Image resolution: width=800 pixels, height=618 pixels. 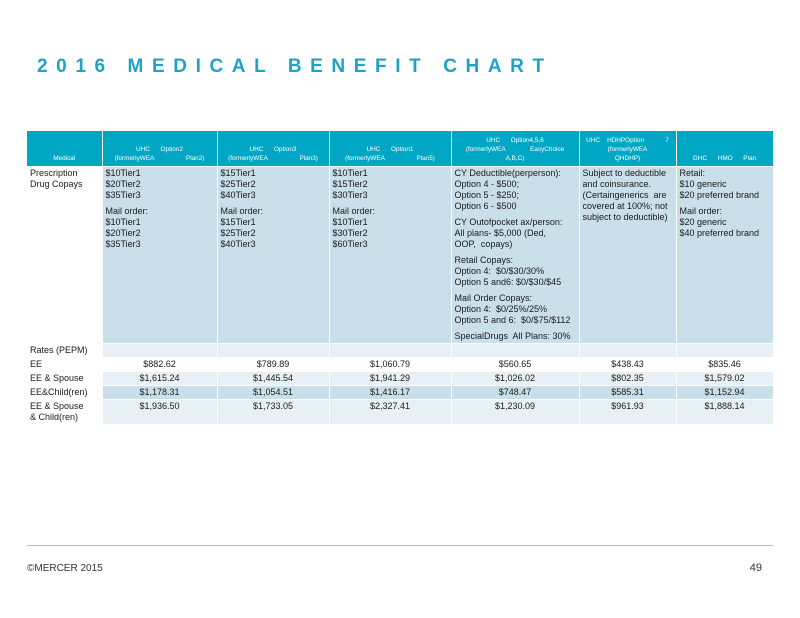 What do you see at coordinates (719, 195) in the screenshot?
I see `cell-line: $20 preferred brand` at bounding box center [719, 195].